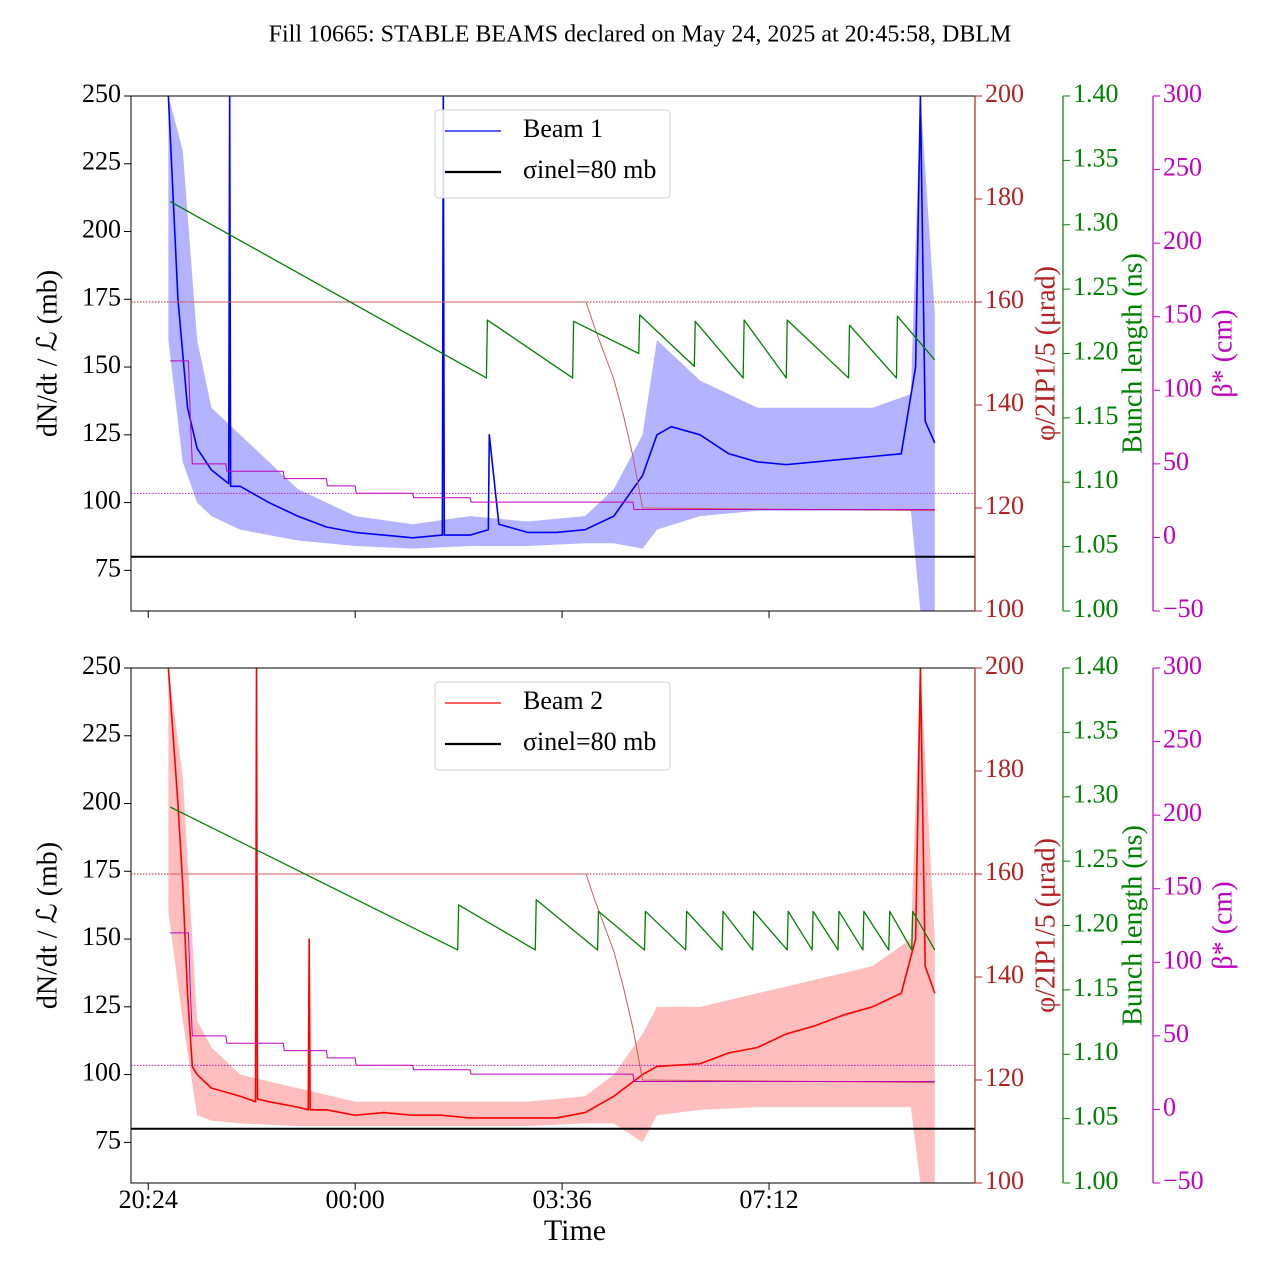  I want to click on x-tick-label: 00:00, so click(355, 1199).